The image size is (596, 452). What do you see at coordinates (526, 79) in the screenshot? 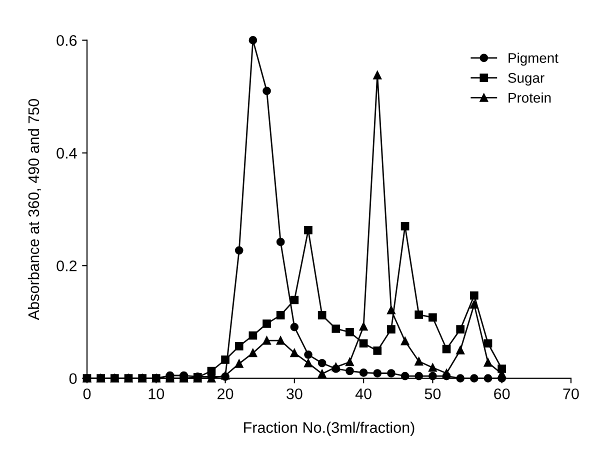
I see `legend-label: Sugar` at bounding box center [526, 79].